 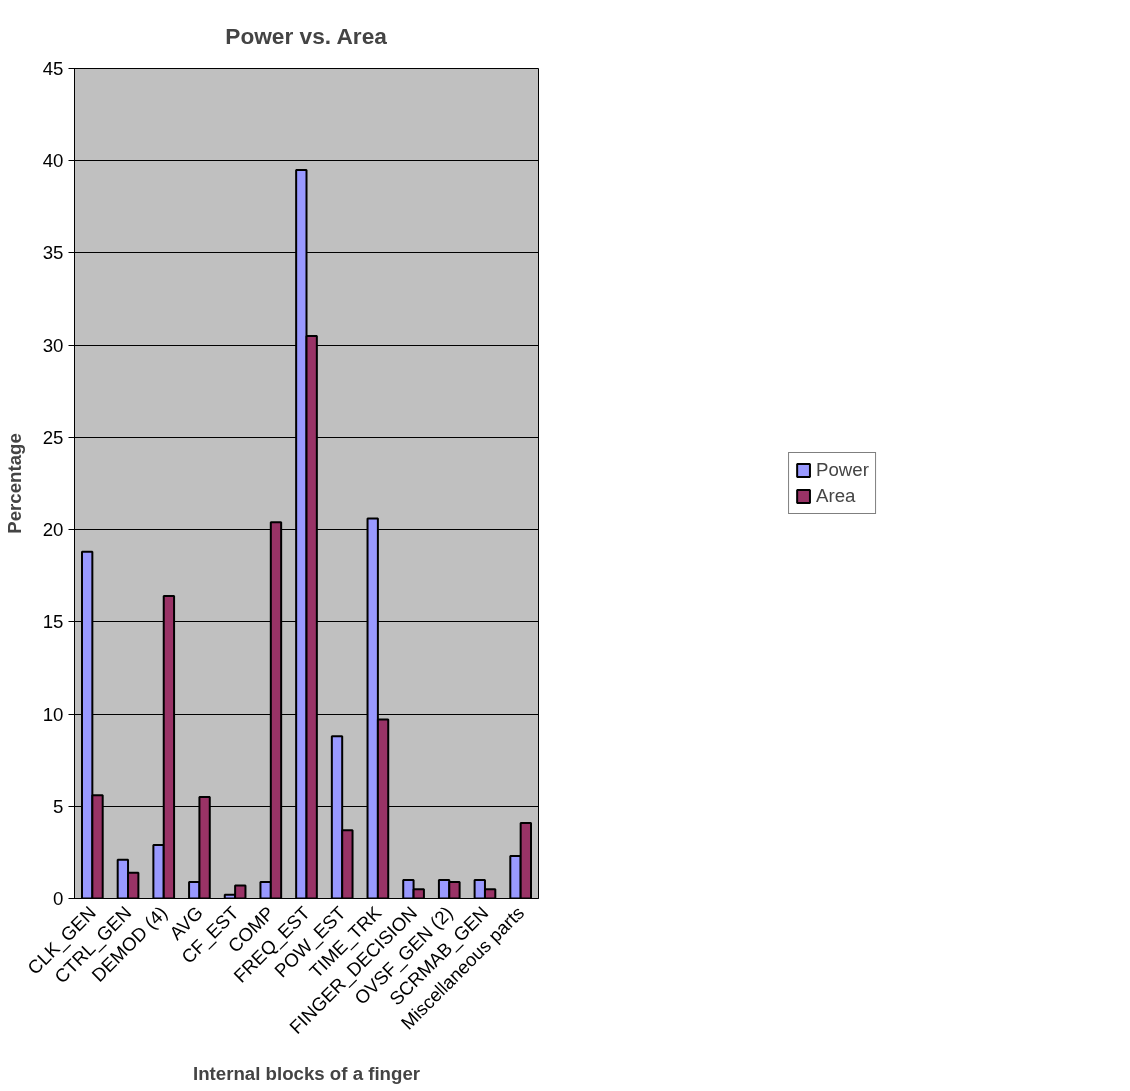 I want to click on legend-label: Power, so click(x=842, y=470).